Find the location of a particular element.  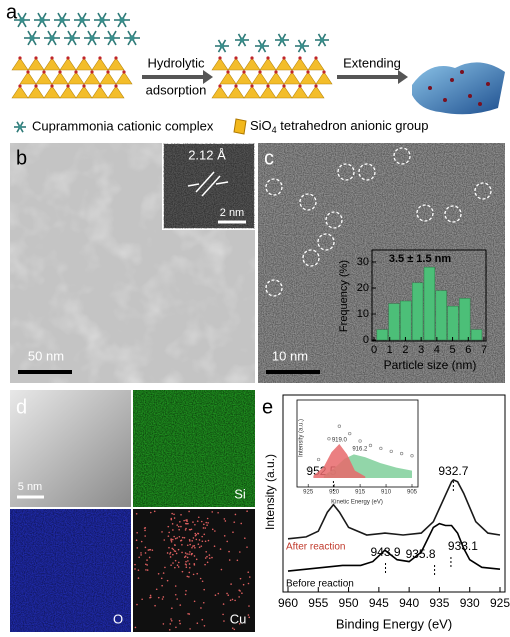

cu-map is located at coordinates (194, 570).